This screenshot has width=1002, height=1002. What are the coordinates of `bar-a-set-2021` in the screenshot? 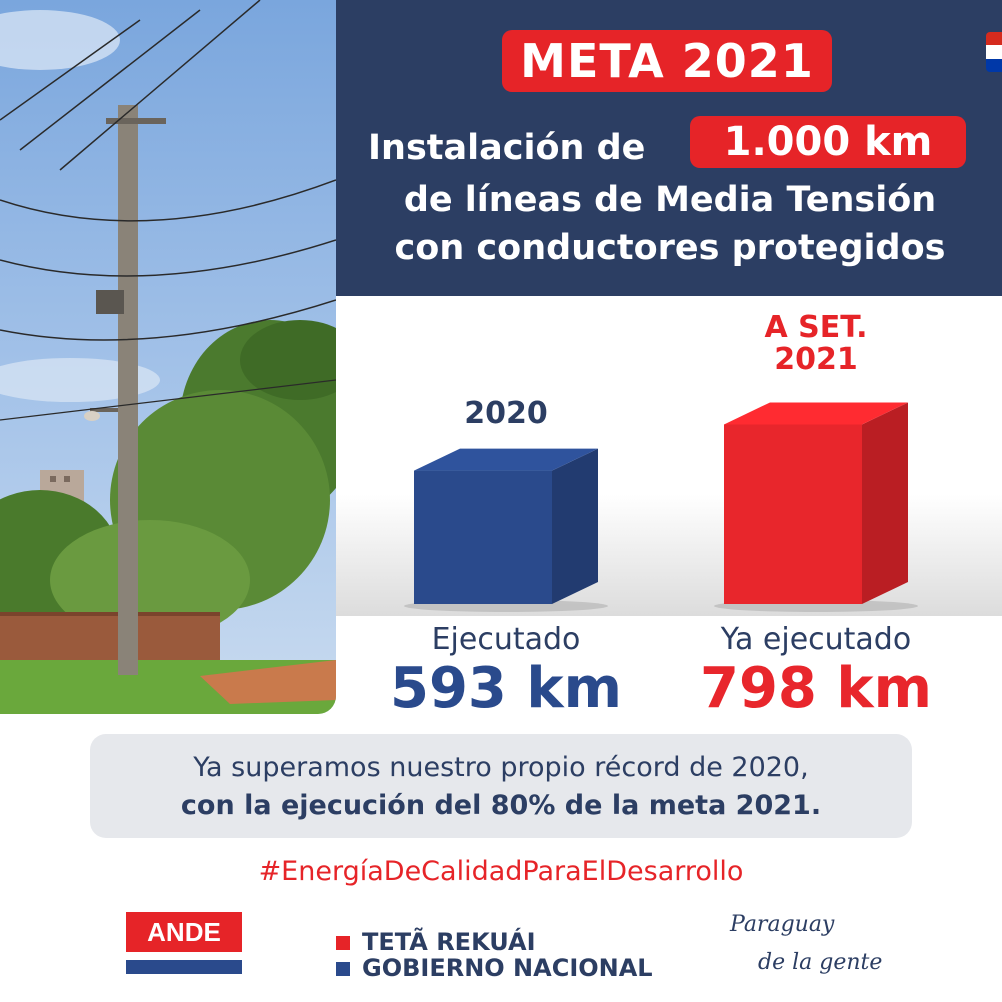 It's located at (816, 507).